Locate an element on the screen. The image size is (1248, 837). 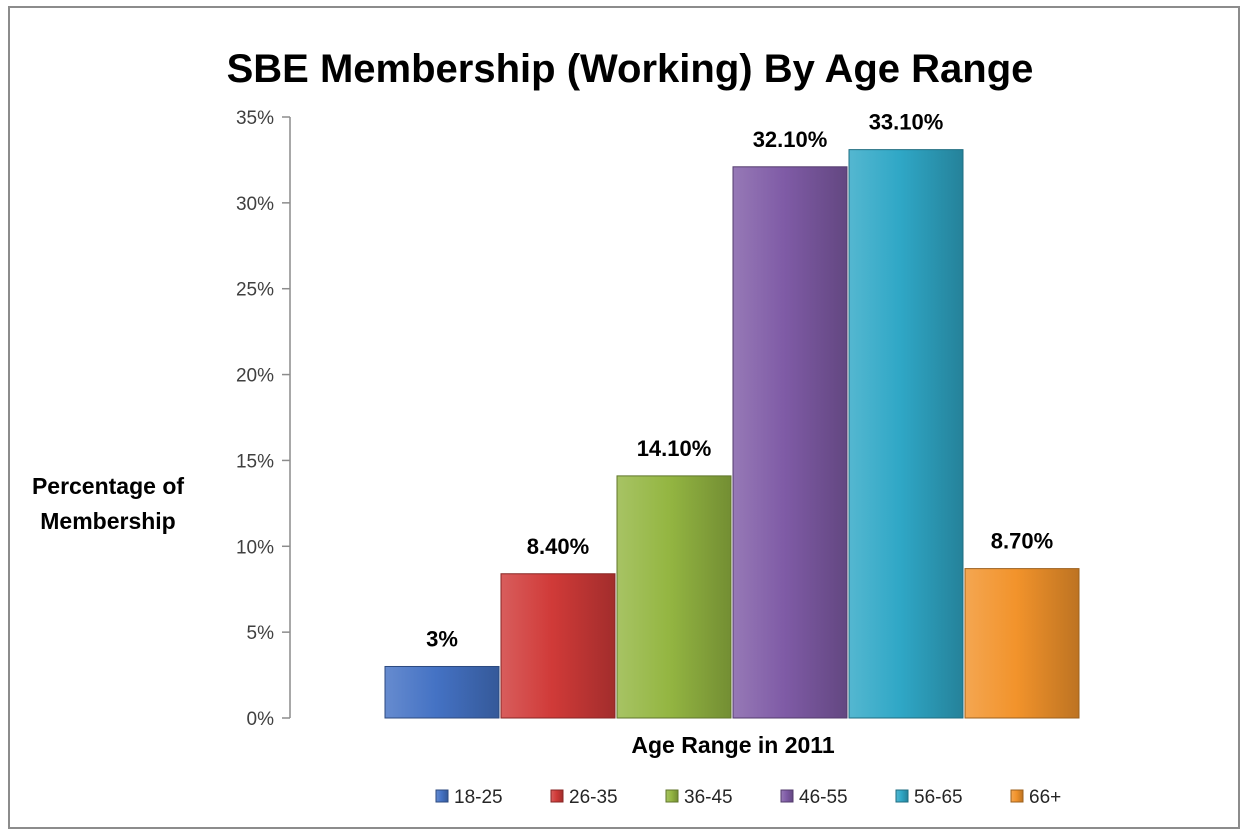
bar-66+ is located at coordinates (1022, 643).